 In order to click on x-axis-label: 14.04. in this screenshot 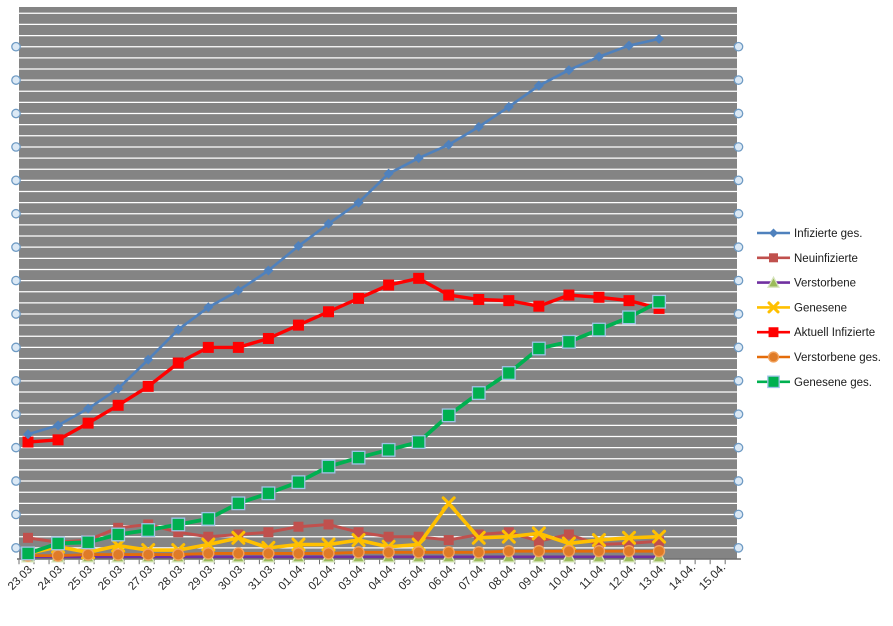, I will do `click(682, 577)`.